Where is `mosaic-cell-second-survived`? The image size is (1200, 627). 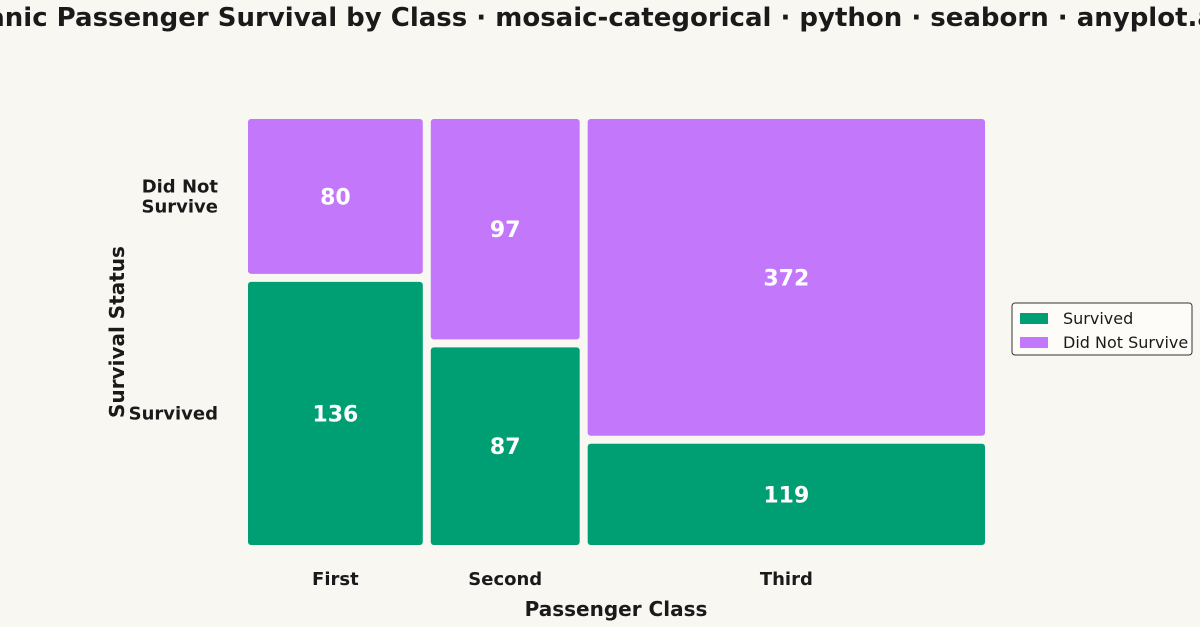 mosaic-cell-second-survived is located at coordinates (505, 446).